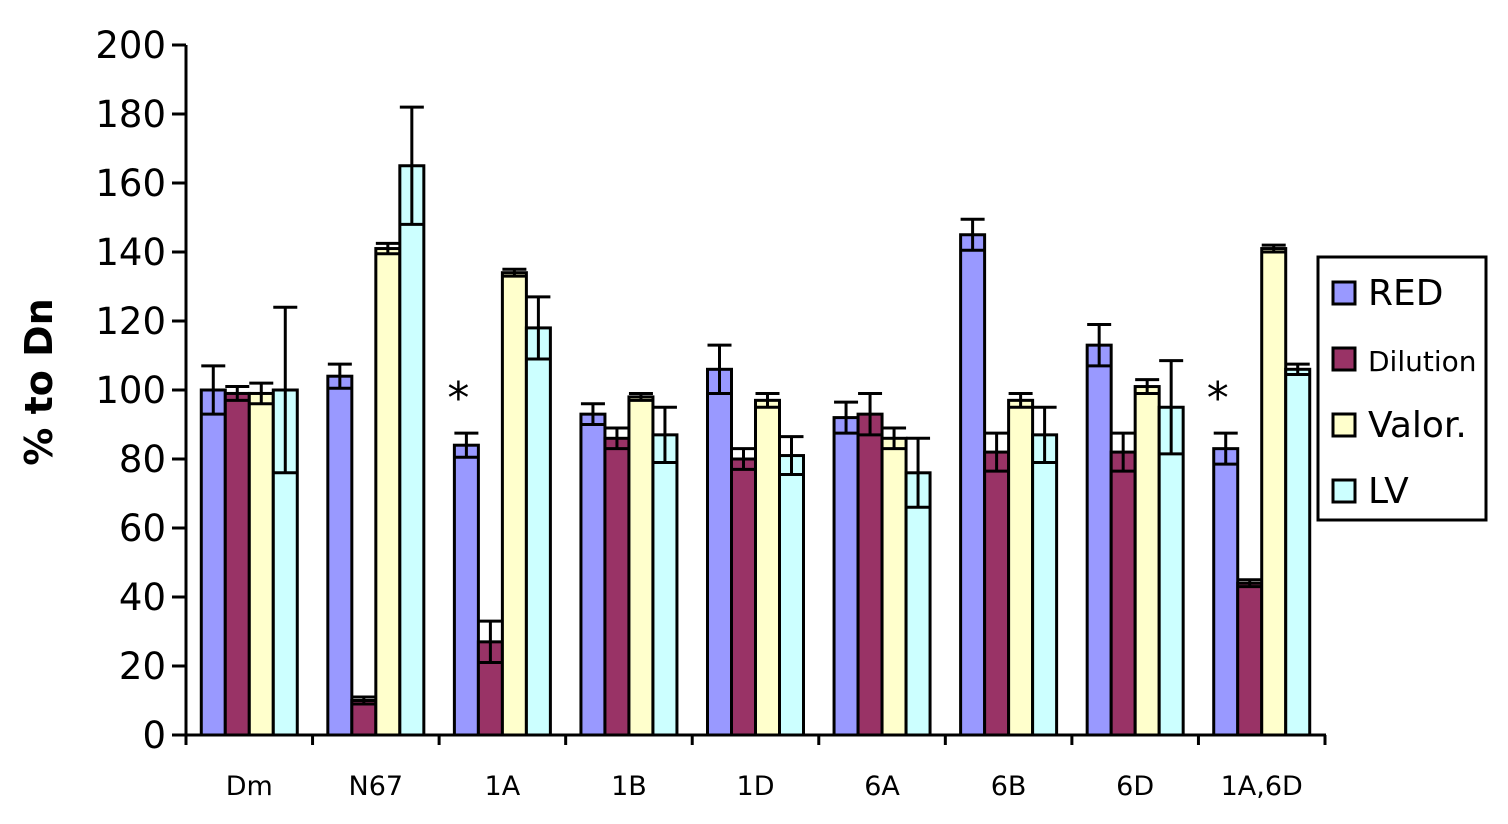 This screenshot has width=1508, height=824. What do you see at coordinates (213, 562) in the screenshot?
I see `bar-red-dm` at bounding box center [213, 562].